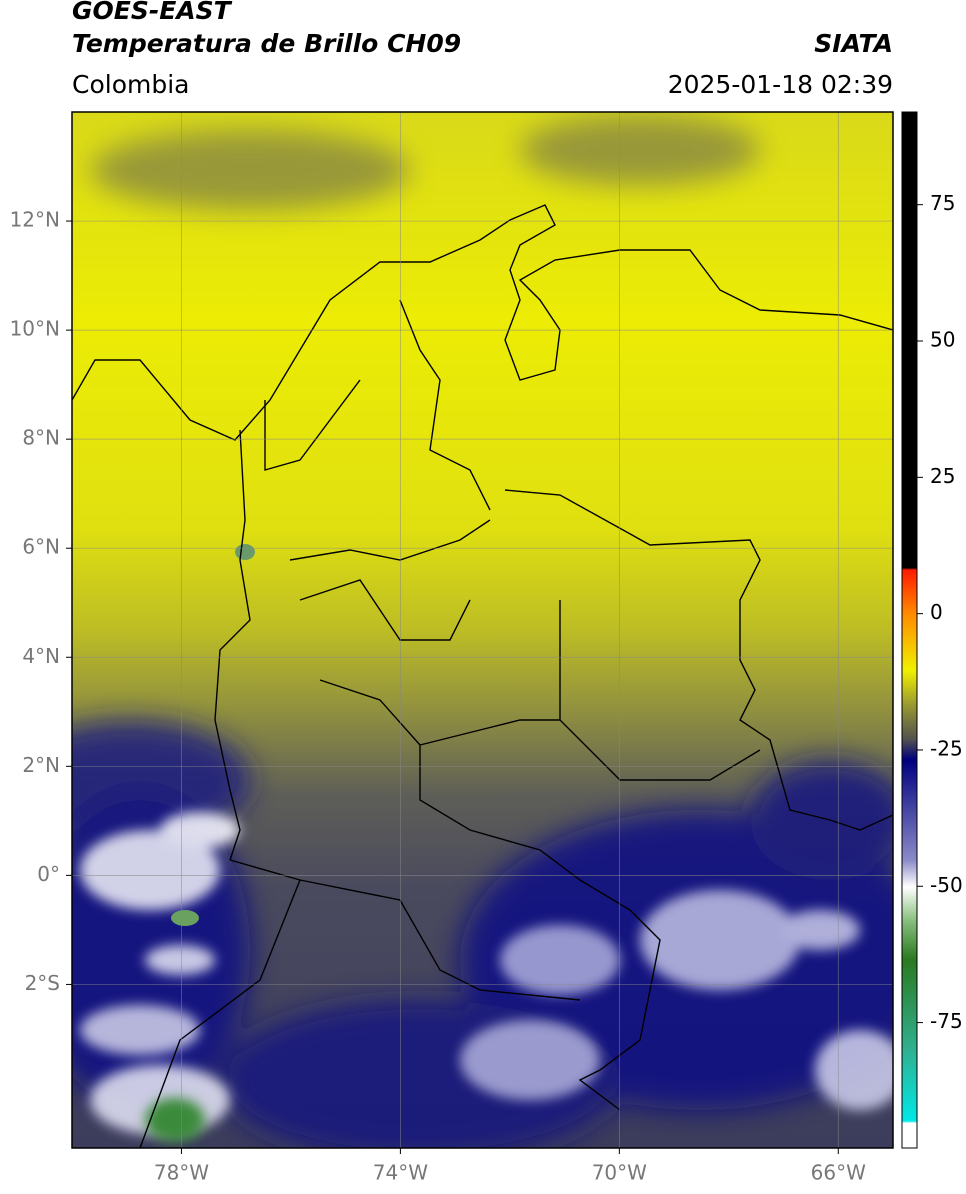 The width and height of the screenshot is (966, 1194). Describe the element at coordinates (48, 874) in the screenshot. I see `y-tick-label: 0°` at that location.